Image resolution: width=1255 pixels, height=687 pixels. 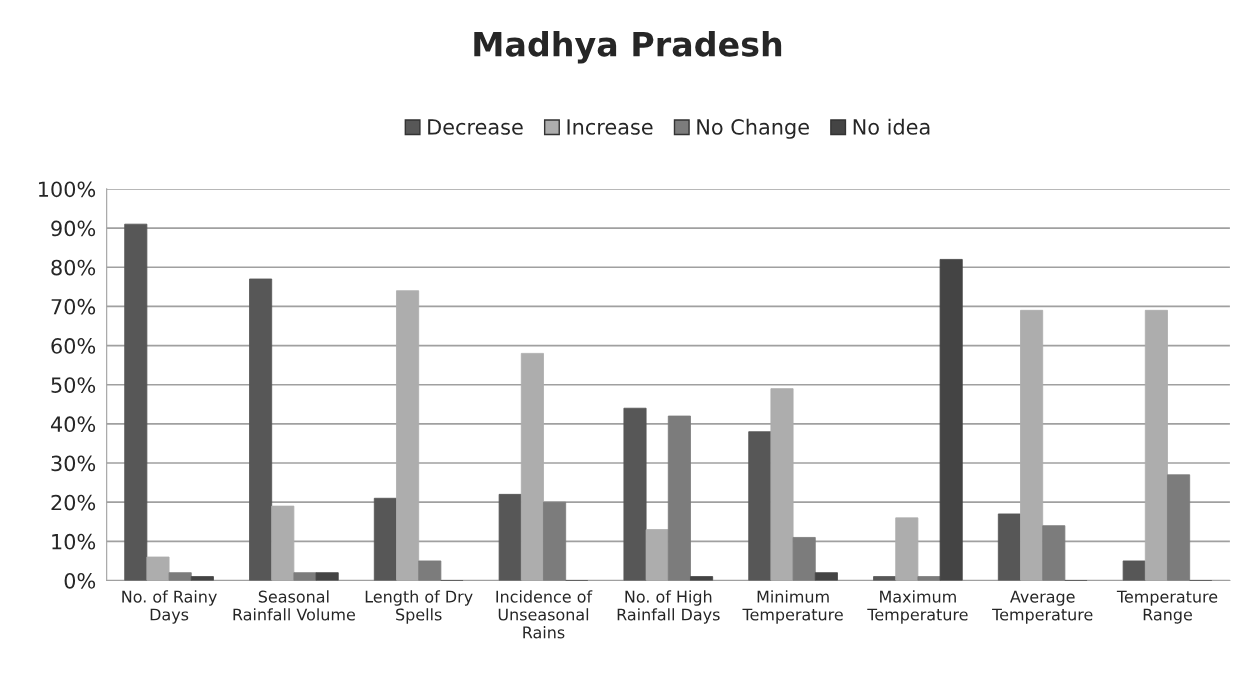 What do you see at coordinates (73, 502) in the screenshot?
I see `y-tick-label: 20%` at bounding box center [73, 502].